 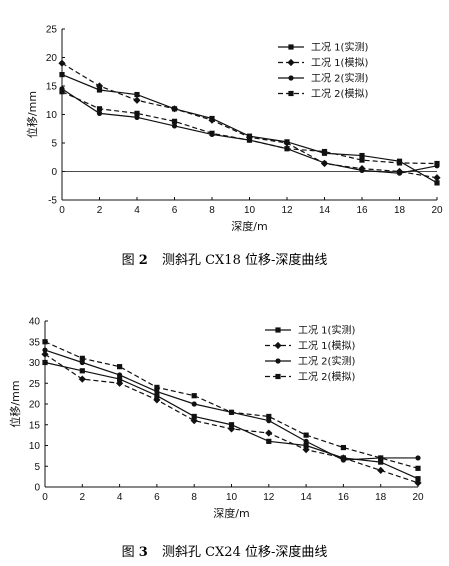 I want to click on x-tick-label: 0, so click(x=62, y=210).